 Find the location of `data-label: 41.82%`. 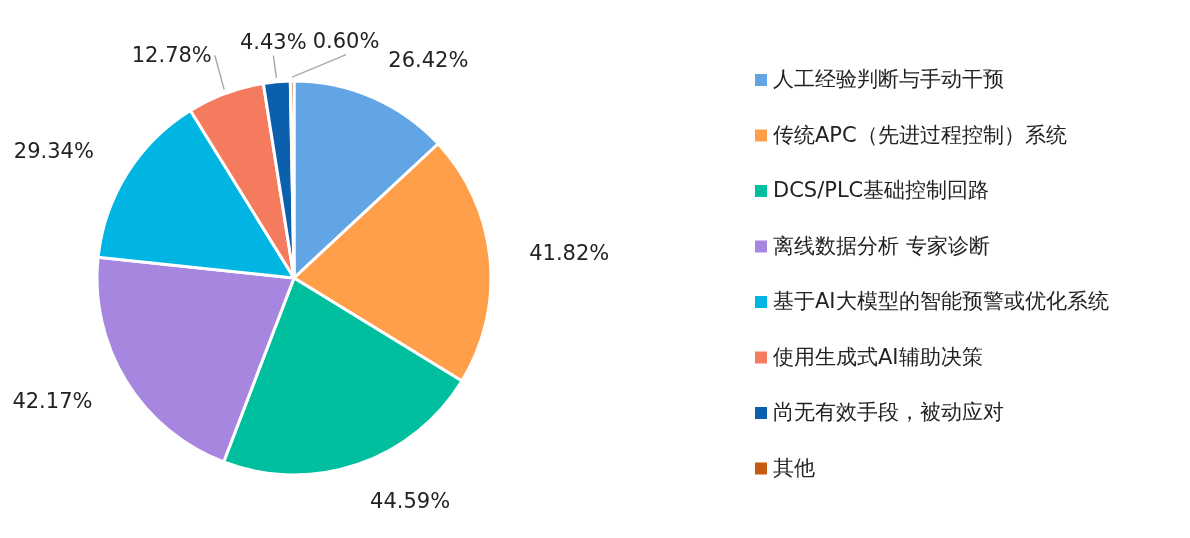

data-label: 41.82% is located at coordinates (569, 253).